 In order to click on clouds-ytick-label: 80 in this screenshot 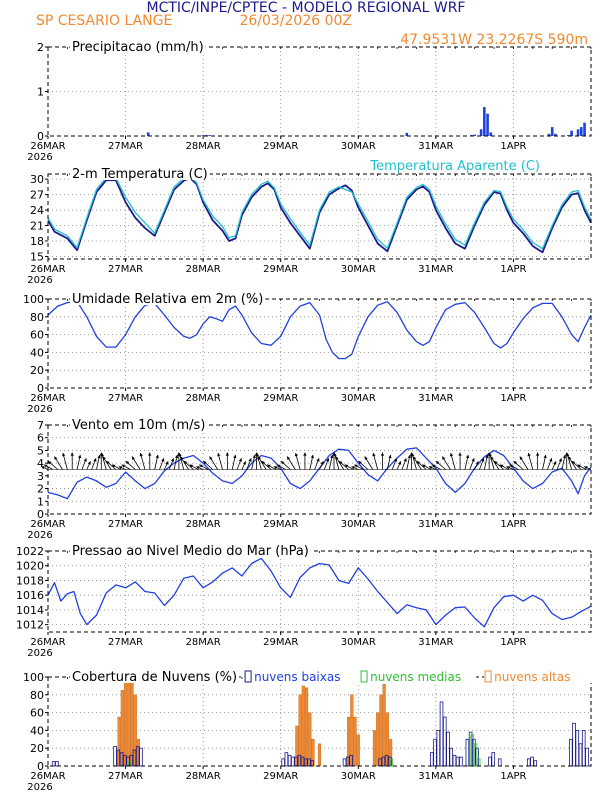, I will do `click(37, 695)`.